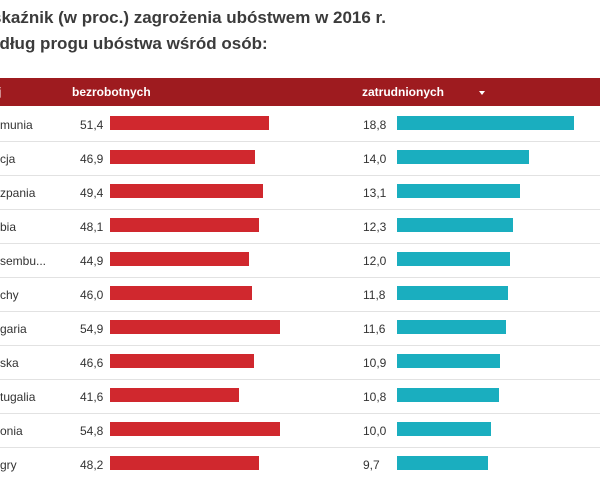  Describe the element at coordinates (92, 159) in the screenshot. I see `unemployed-value-label: 46,9` at that location.